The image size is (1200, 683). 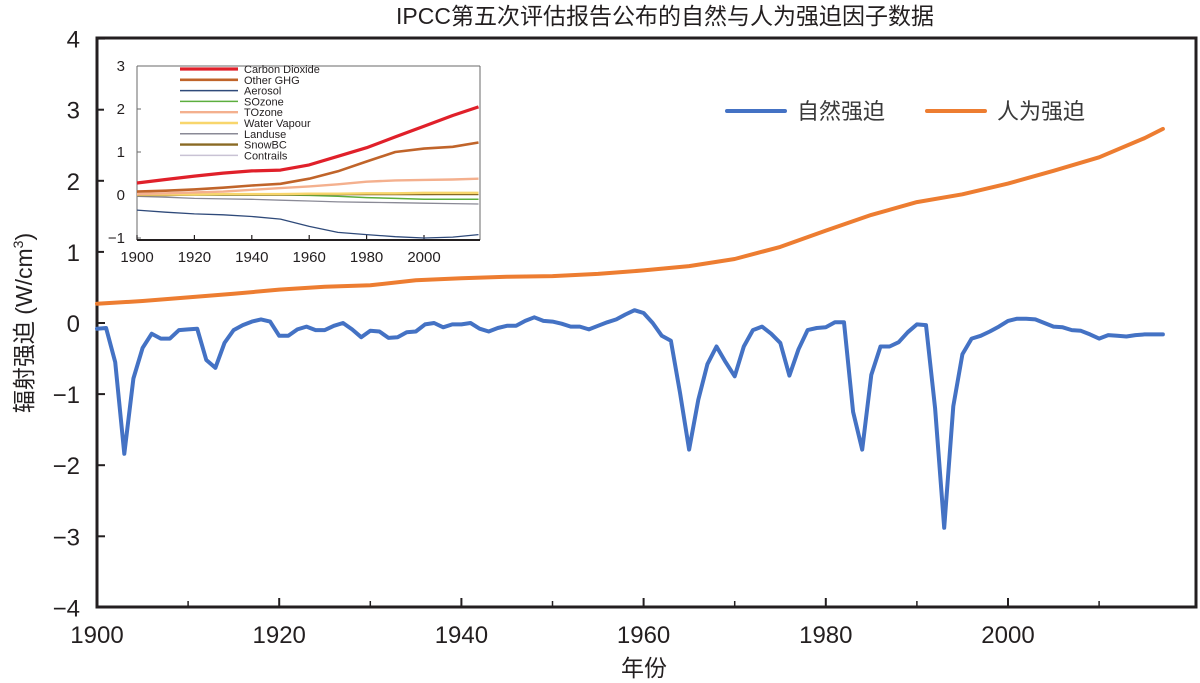 I want to click on inset-x-tick-label: 2000, so click(x=423, y=257).